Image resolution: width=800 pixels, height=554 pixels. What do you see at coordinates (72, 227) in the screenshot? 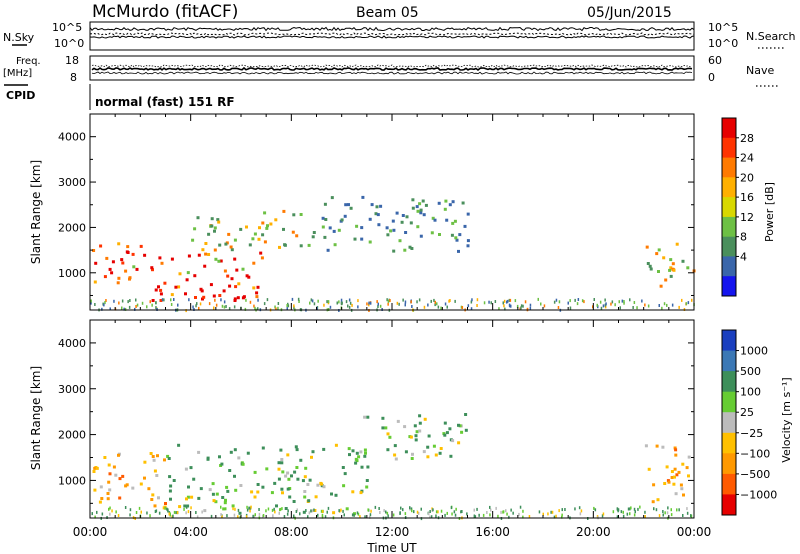
I see `power-ytick-label: 2000` at bounding box center [72, 227].